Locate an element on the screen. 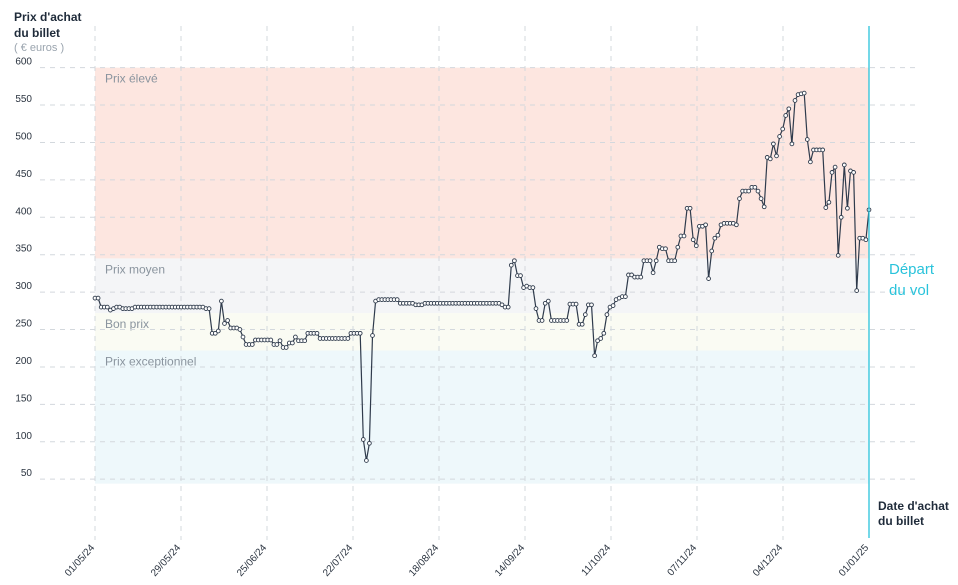  y-tick-label: 250 is located at coordinates (23, 324).